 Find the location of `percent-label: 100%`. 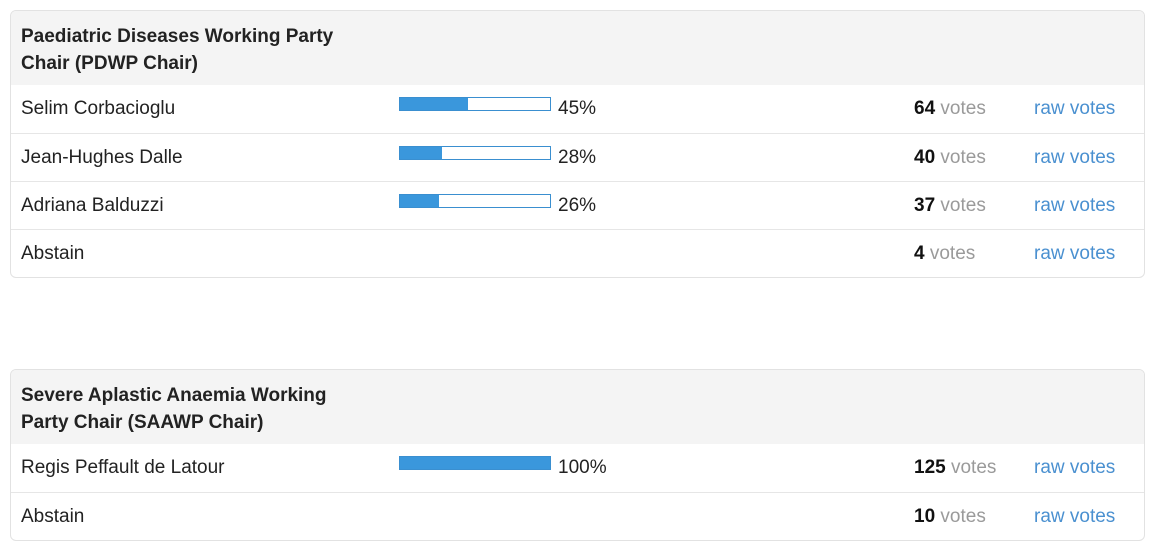

percent-label: 100% is located at coordinates (582, 467).